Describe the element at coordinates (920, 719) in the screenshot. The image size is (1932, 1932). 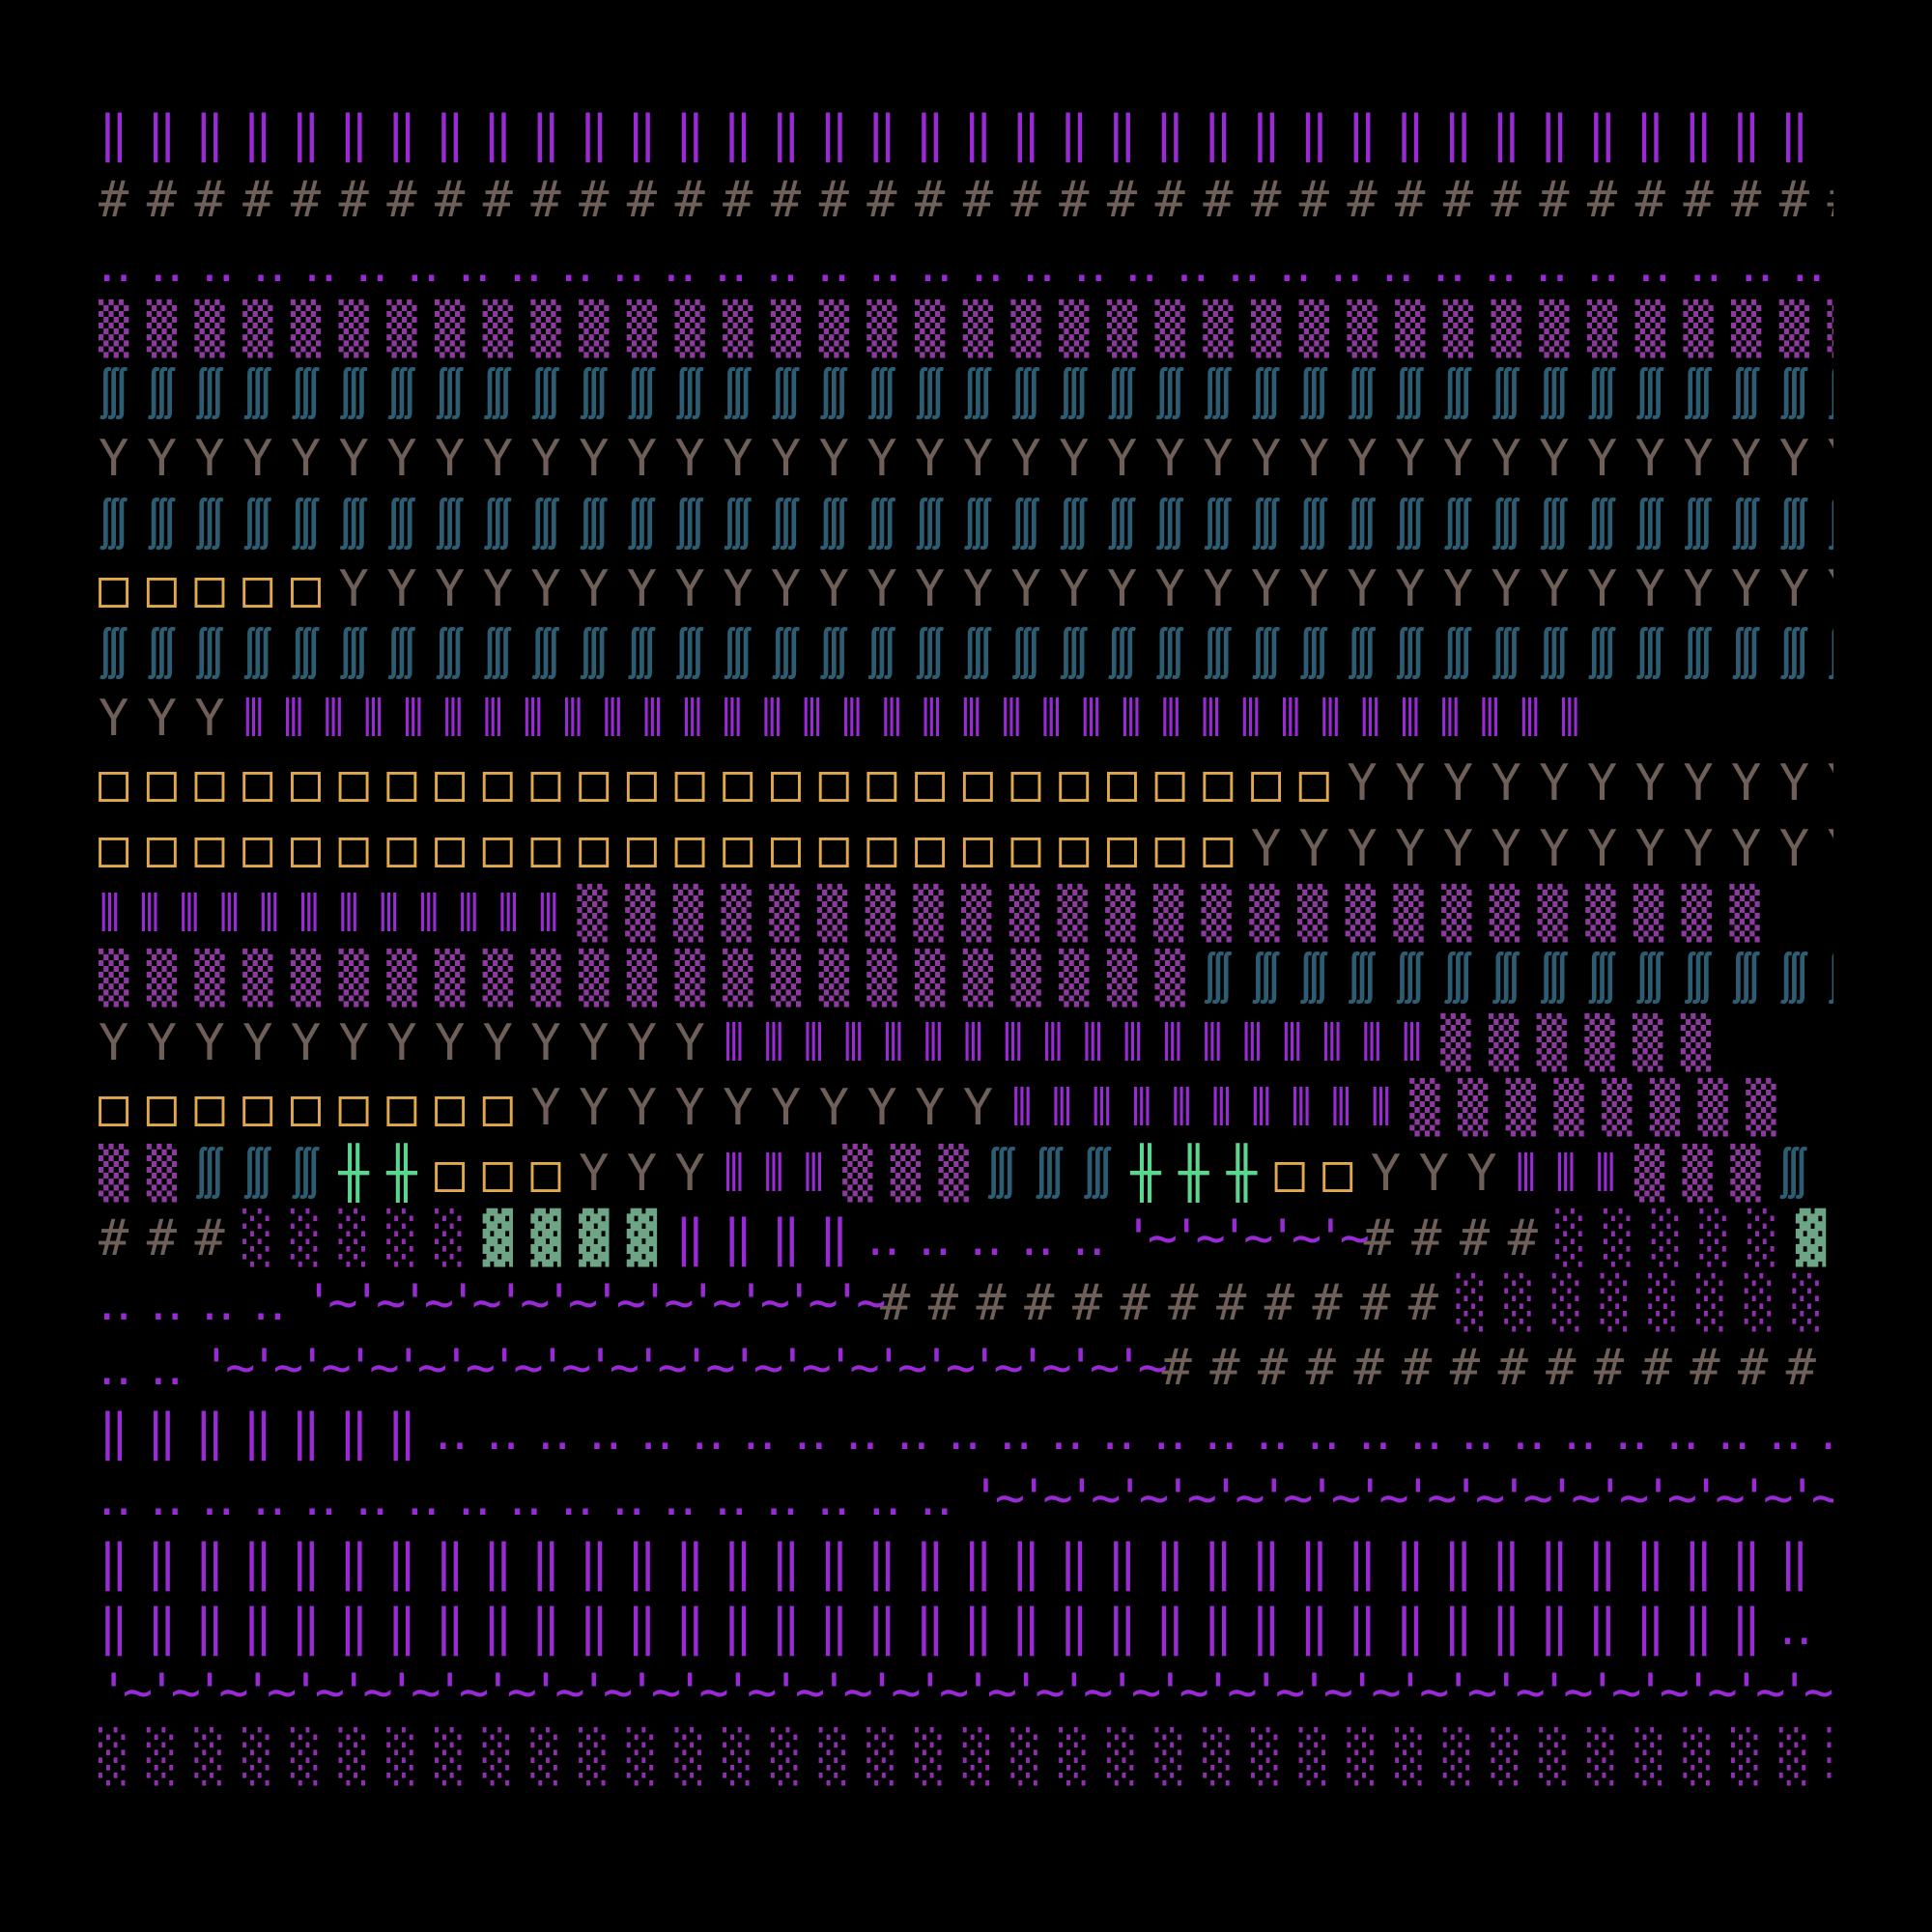
I see `glyph-run: ⦀⦀⦀⦀⦀⦀⦀⦀⦀⦀⦀⦀⦀⦀⦀⦀⦀⦀⦀⦀⦀⦀⦀⦀⦀⦀⦀⦀⦀⦀⦀⦀⦀⦀` at that location.